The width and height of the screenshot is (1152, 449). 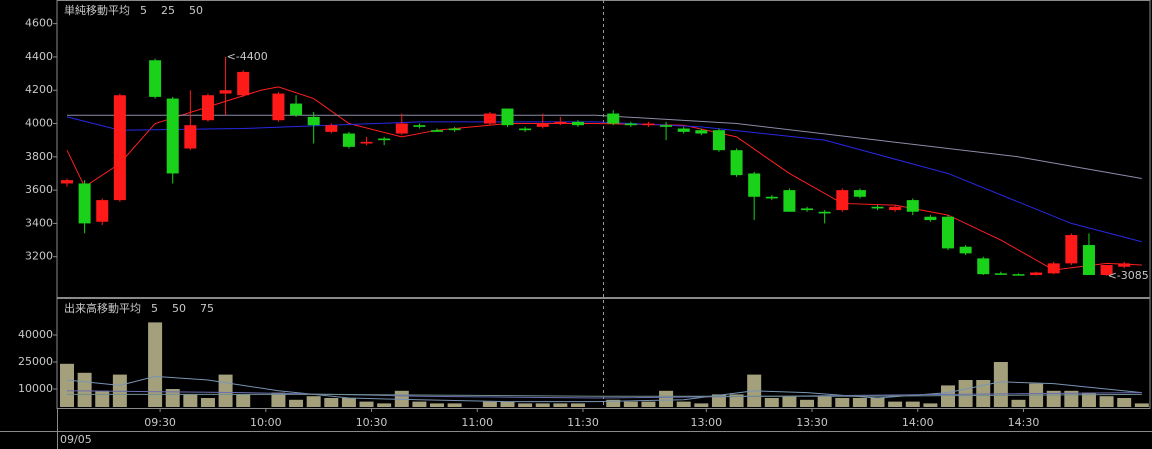 I want to click on y-tick-label: 10000, so click(x=35, y=388).